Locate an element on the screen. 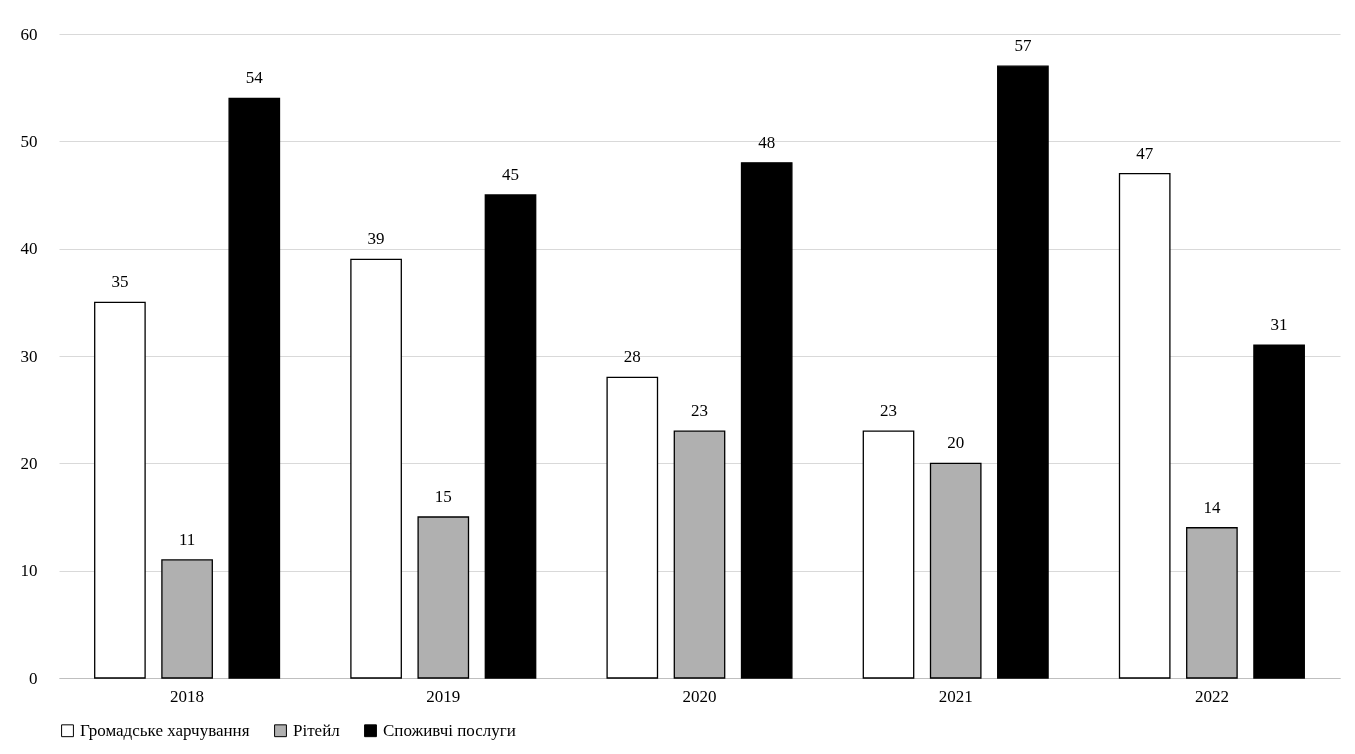 The height and width of the screenshot is (754, 1355). data-label: 31 is located at coordinates (1279, 325).